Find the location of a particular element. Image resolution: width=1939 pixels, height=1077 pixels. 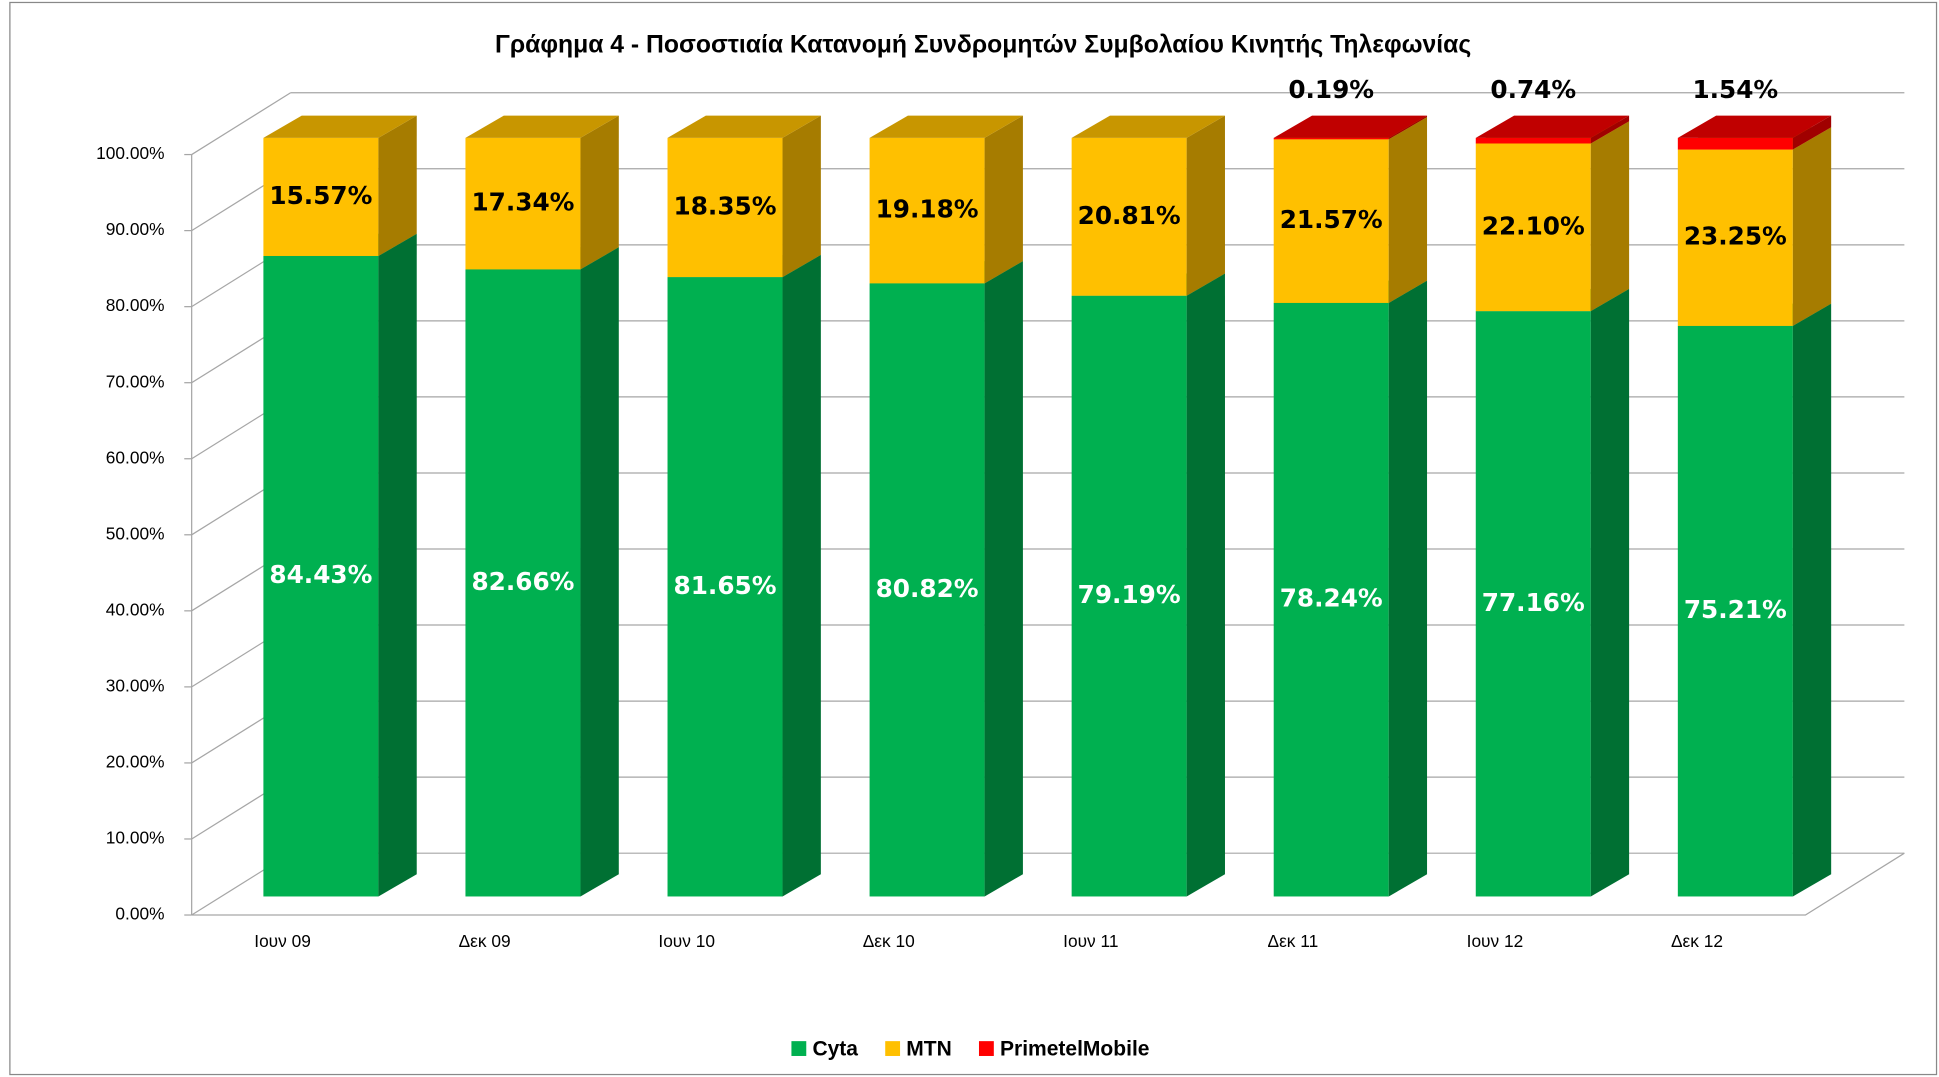

y-tick-label: 0.00% is located at coordinates (139, 914).